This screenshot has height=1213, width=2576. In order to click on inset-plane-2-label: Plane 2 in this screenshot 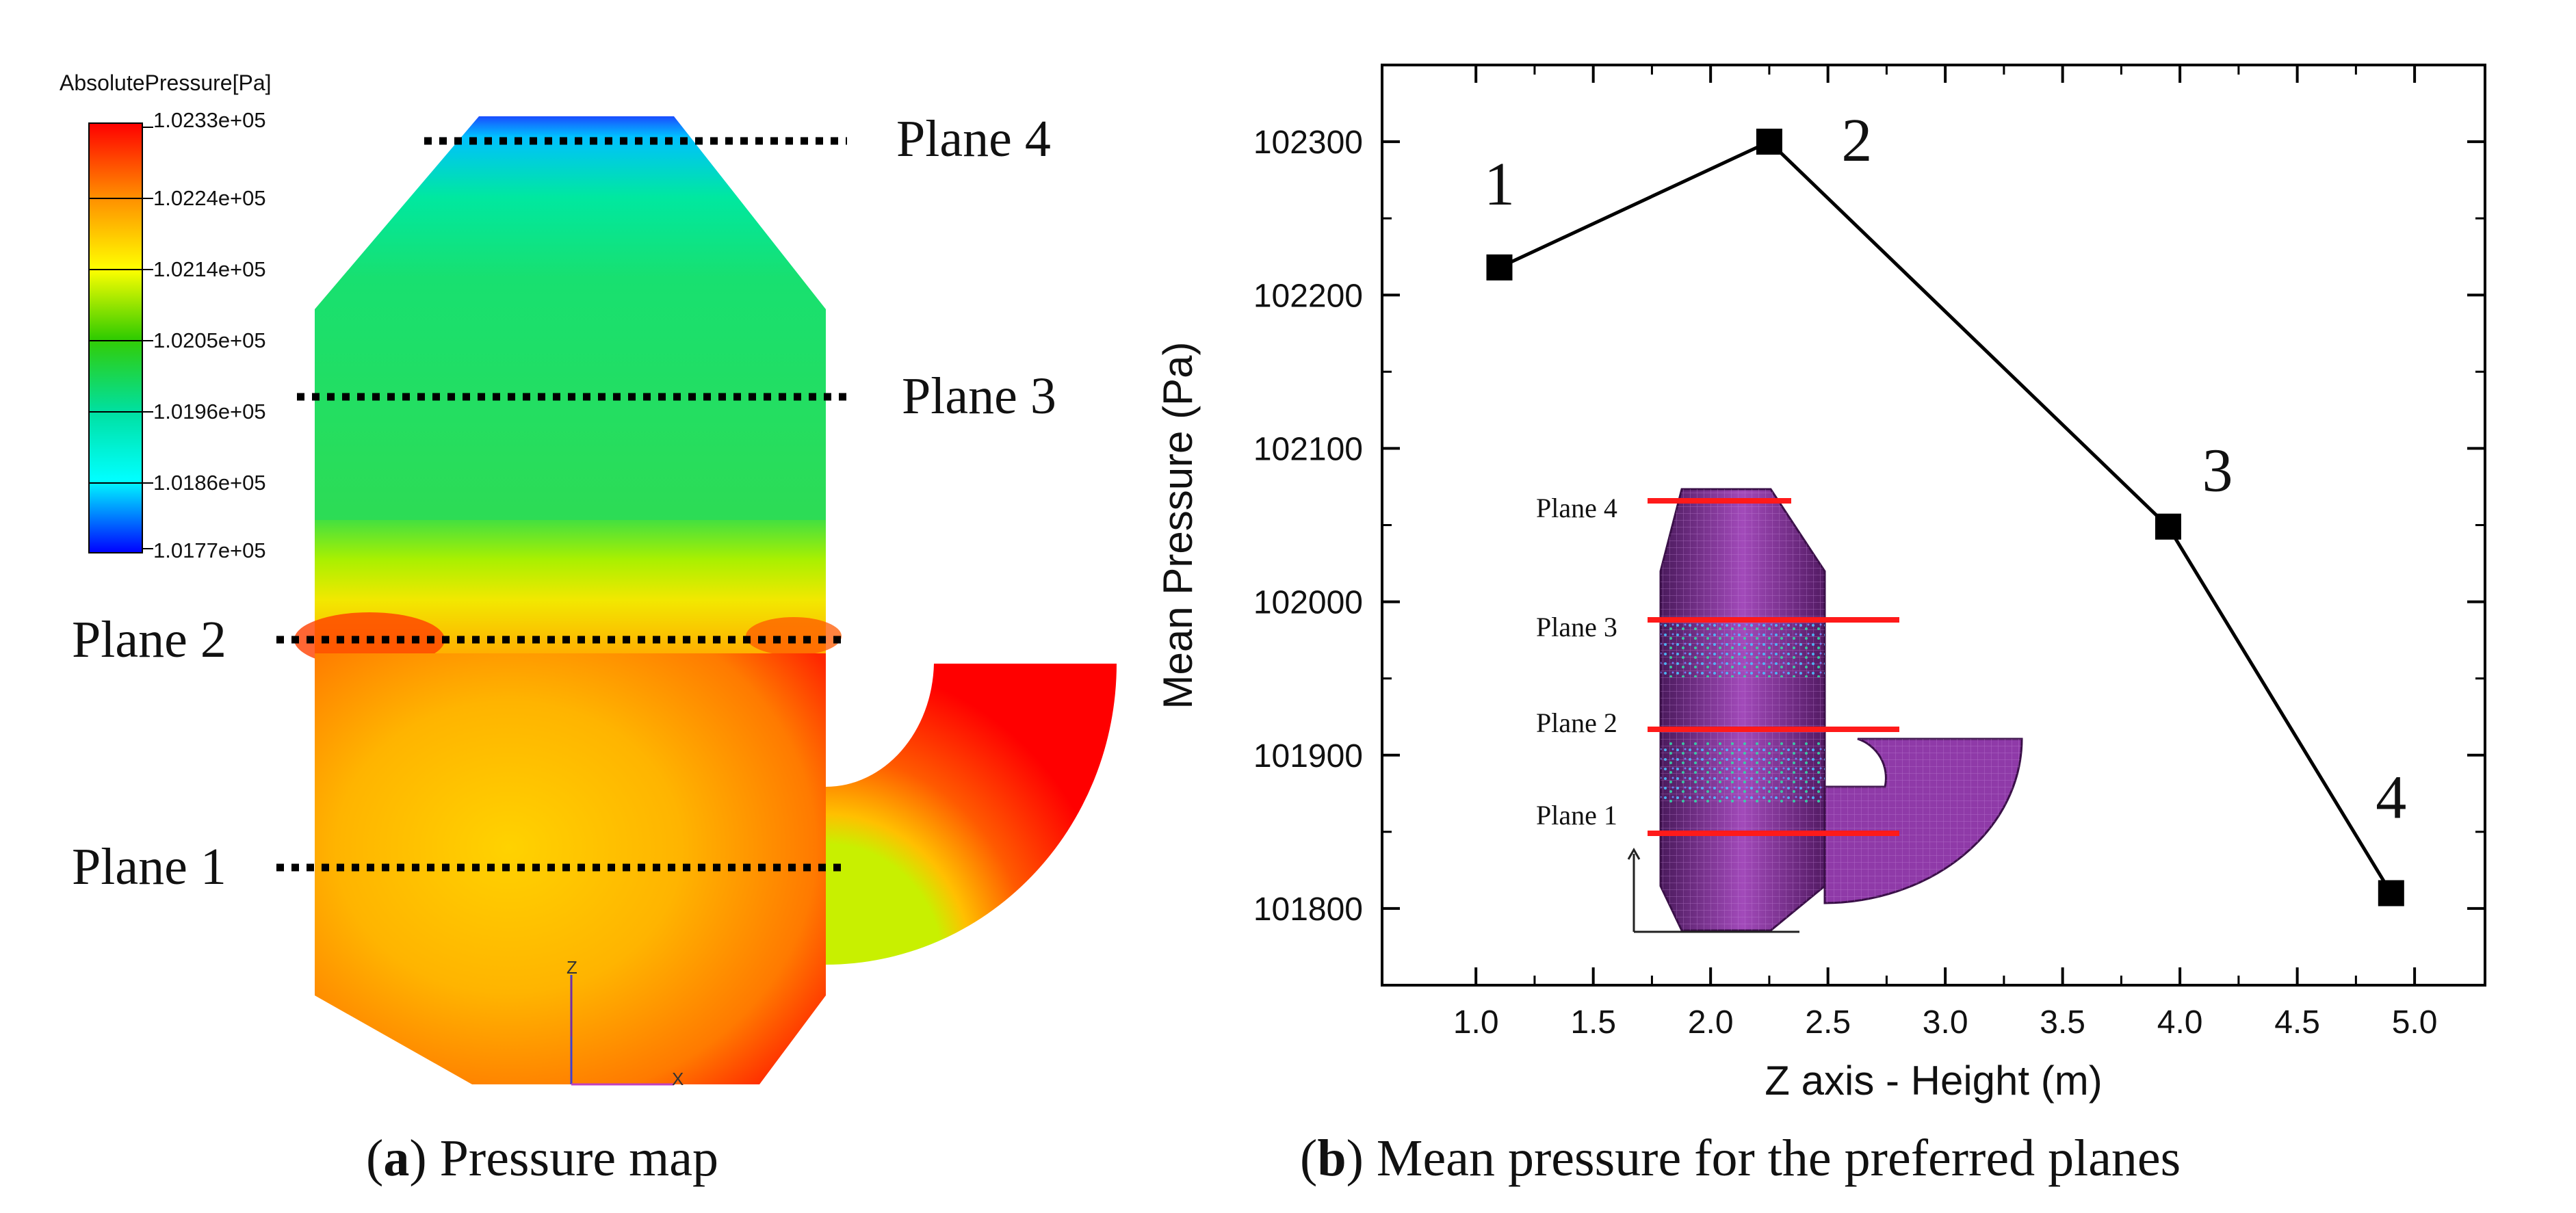, I will do `click(1576, 723)`.